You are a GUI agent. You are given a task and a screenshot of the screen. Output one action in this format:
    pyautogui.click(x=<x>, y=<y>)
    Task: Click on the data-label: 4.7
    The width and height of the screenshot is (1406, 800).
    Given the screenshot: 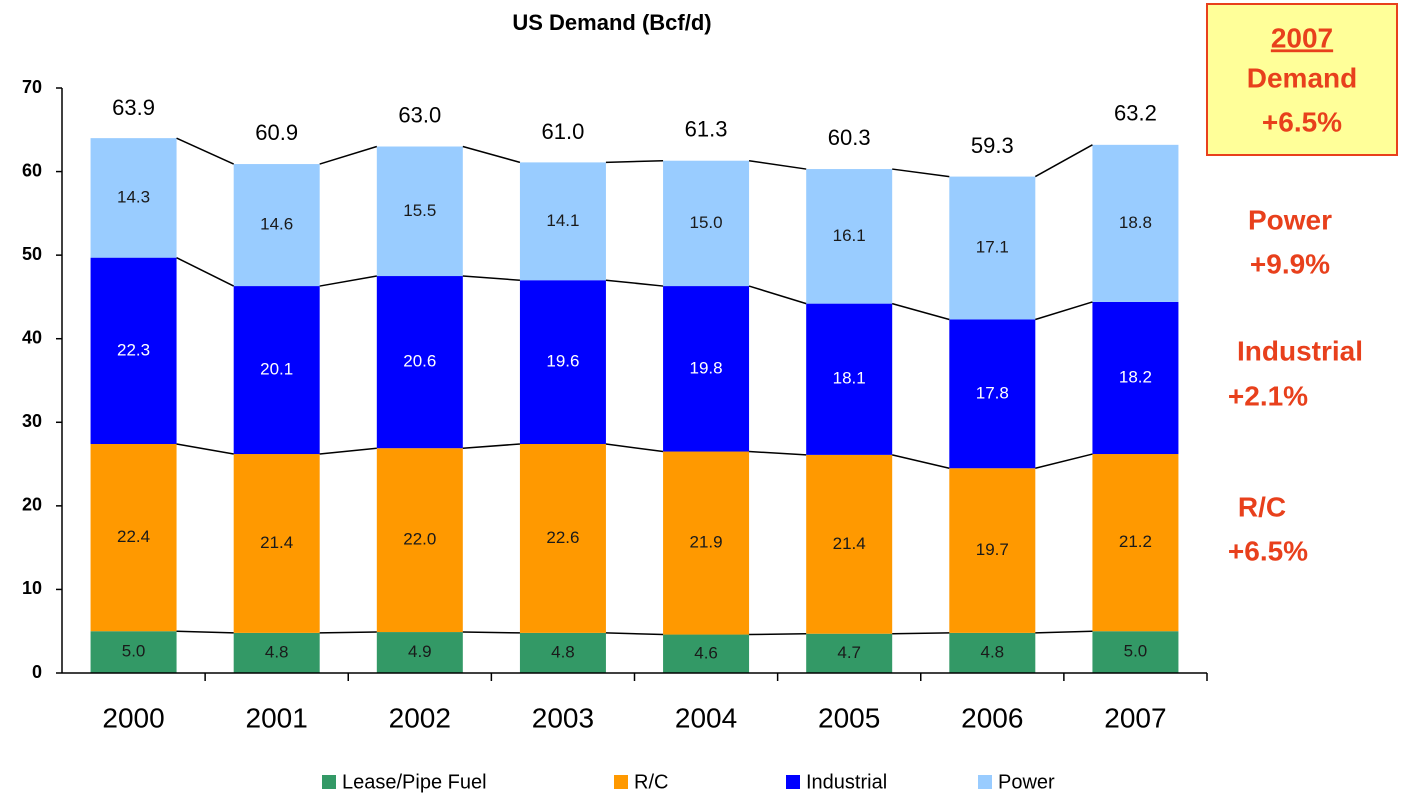 What is the action you would take?
    pyautogui.click(x=849, y=652)
    